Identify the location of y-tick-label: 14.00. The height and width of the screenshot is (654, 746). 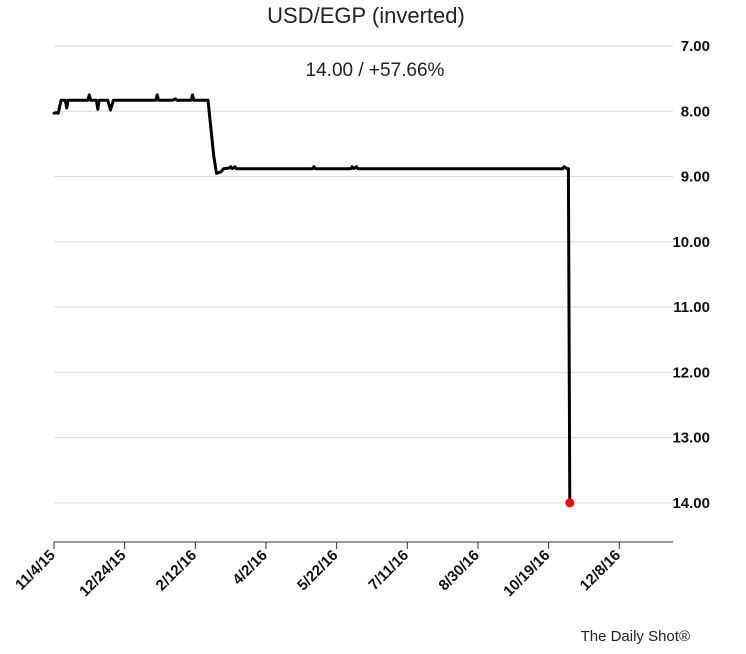
(691, 503).